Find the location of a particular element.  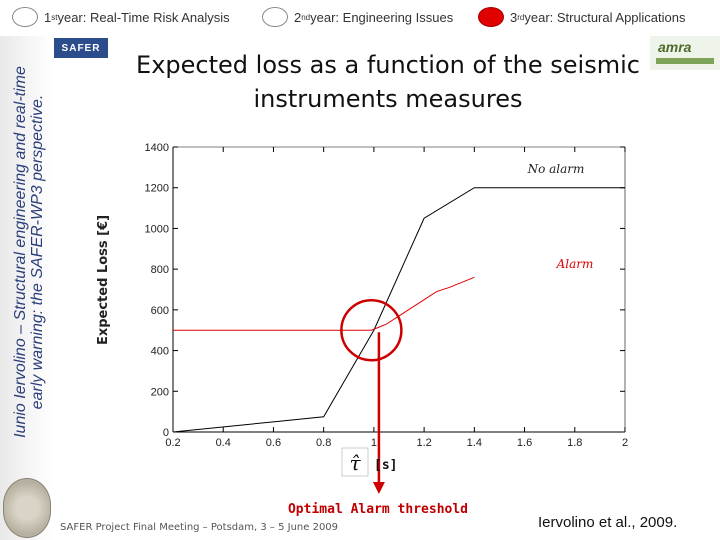

x-axis-label: [s] is located at coordinates (385, 465).